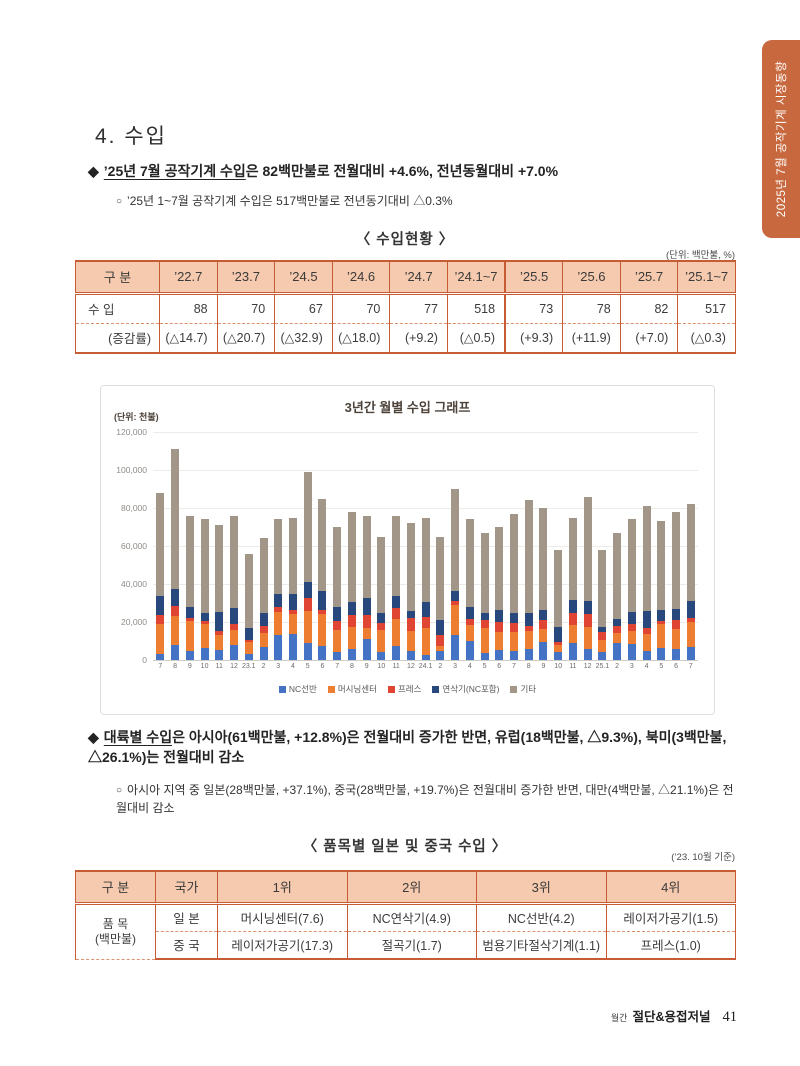 The image size is (800, 1066). Describe the element at coordinates (396, 666) in the screenshot. I see `x-axis-tick-label: 11` at that location.